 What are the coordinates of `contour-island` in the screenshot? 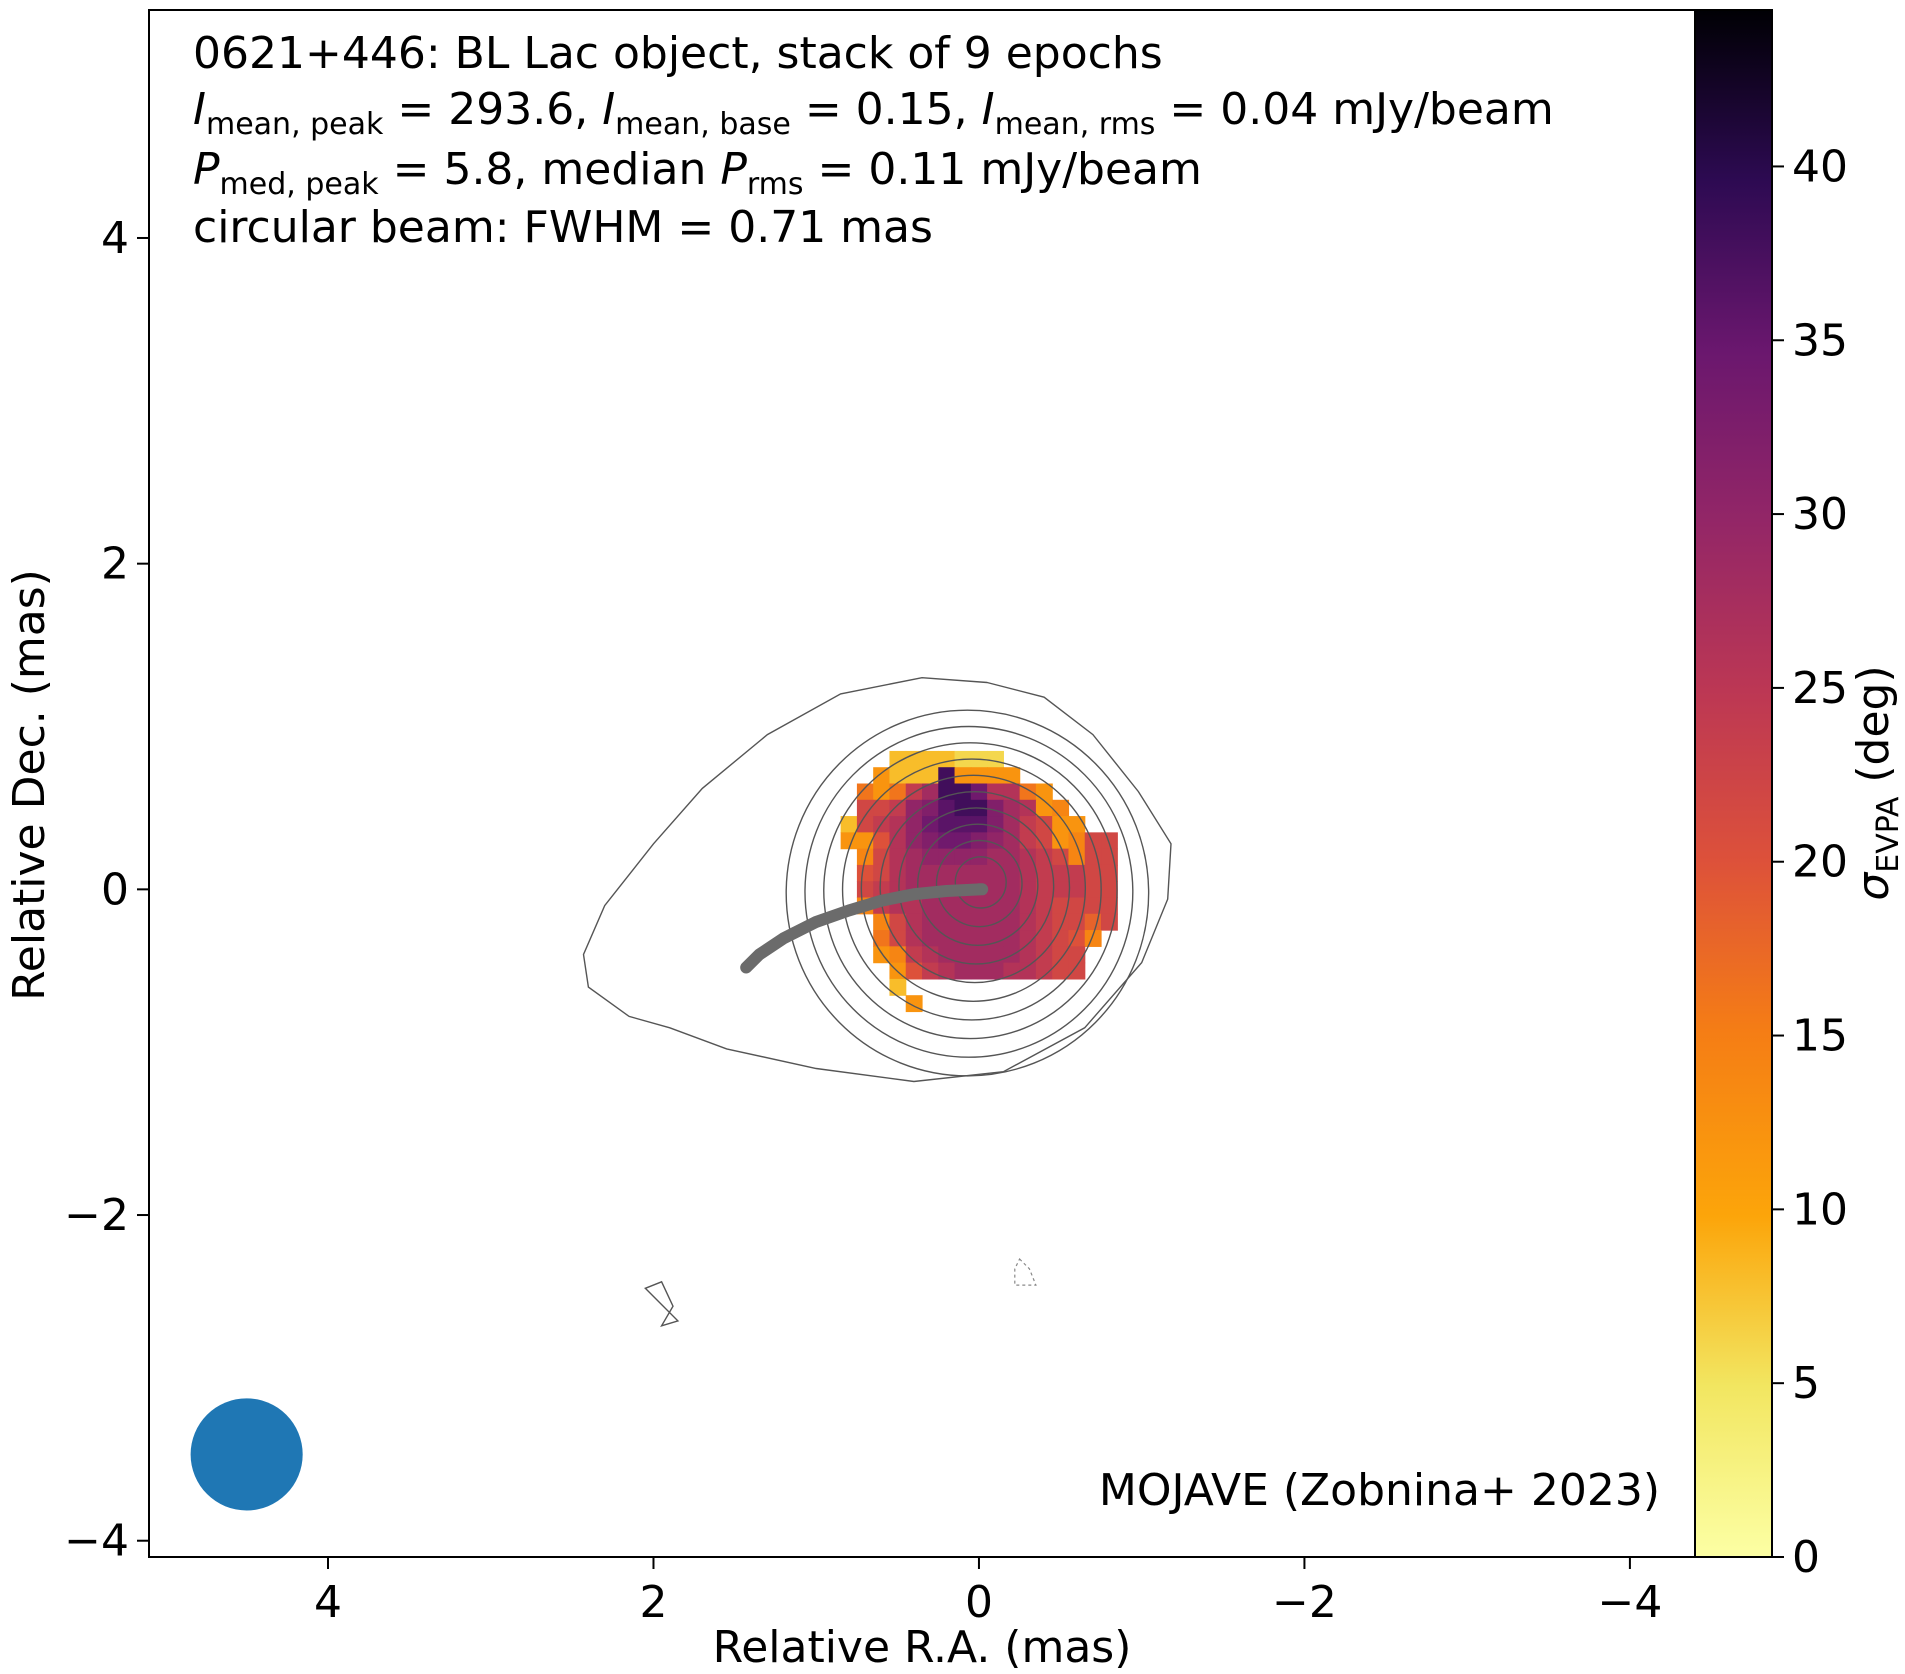 It's located at (662, 1303).